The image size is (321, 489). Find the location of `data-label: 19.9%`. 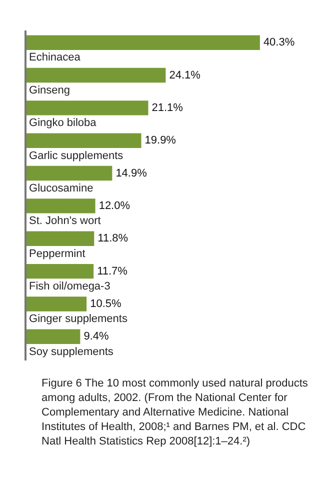

data-label: 19.9% is located at coordinates (160, 140).